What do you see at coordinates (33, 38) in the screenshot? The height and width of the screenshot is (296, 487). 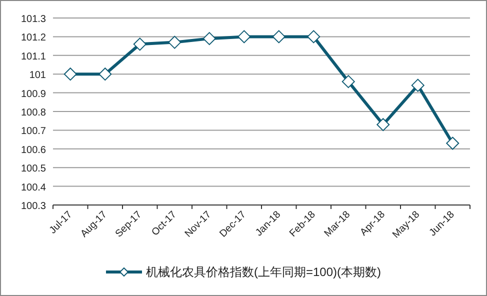 I see `y-tick-label: 101.2` at bounding box center [33, 38].